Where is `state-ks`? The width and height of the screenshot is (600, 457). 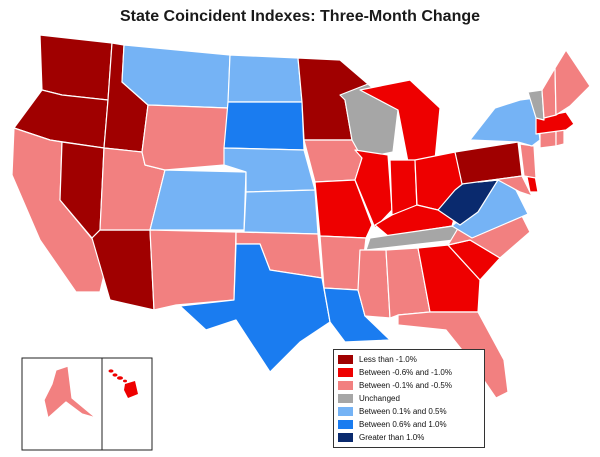
state-ks is located at coordinates (281, 212).